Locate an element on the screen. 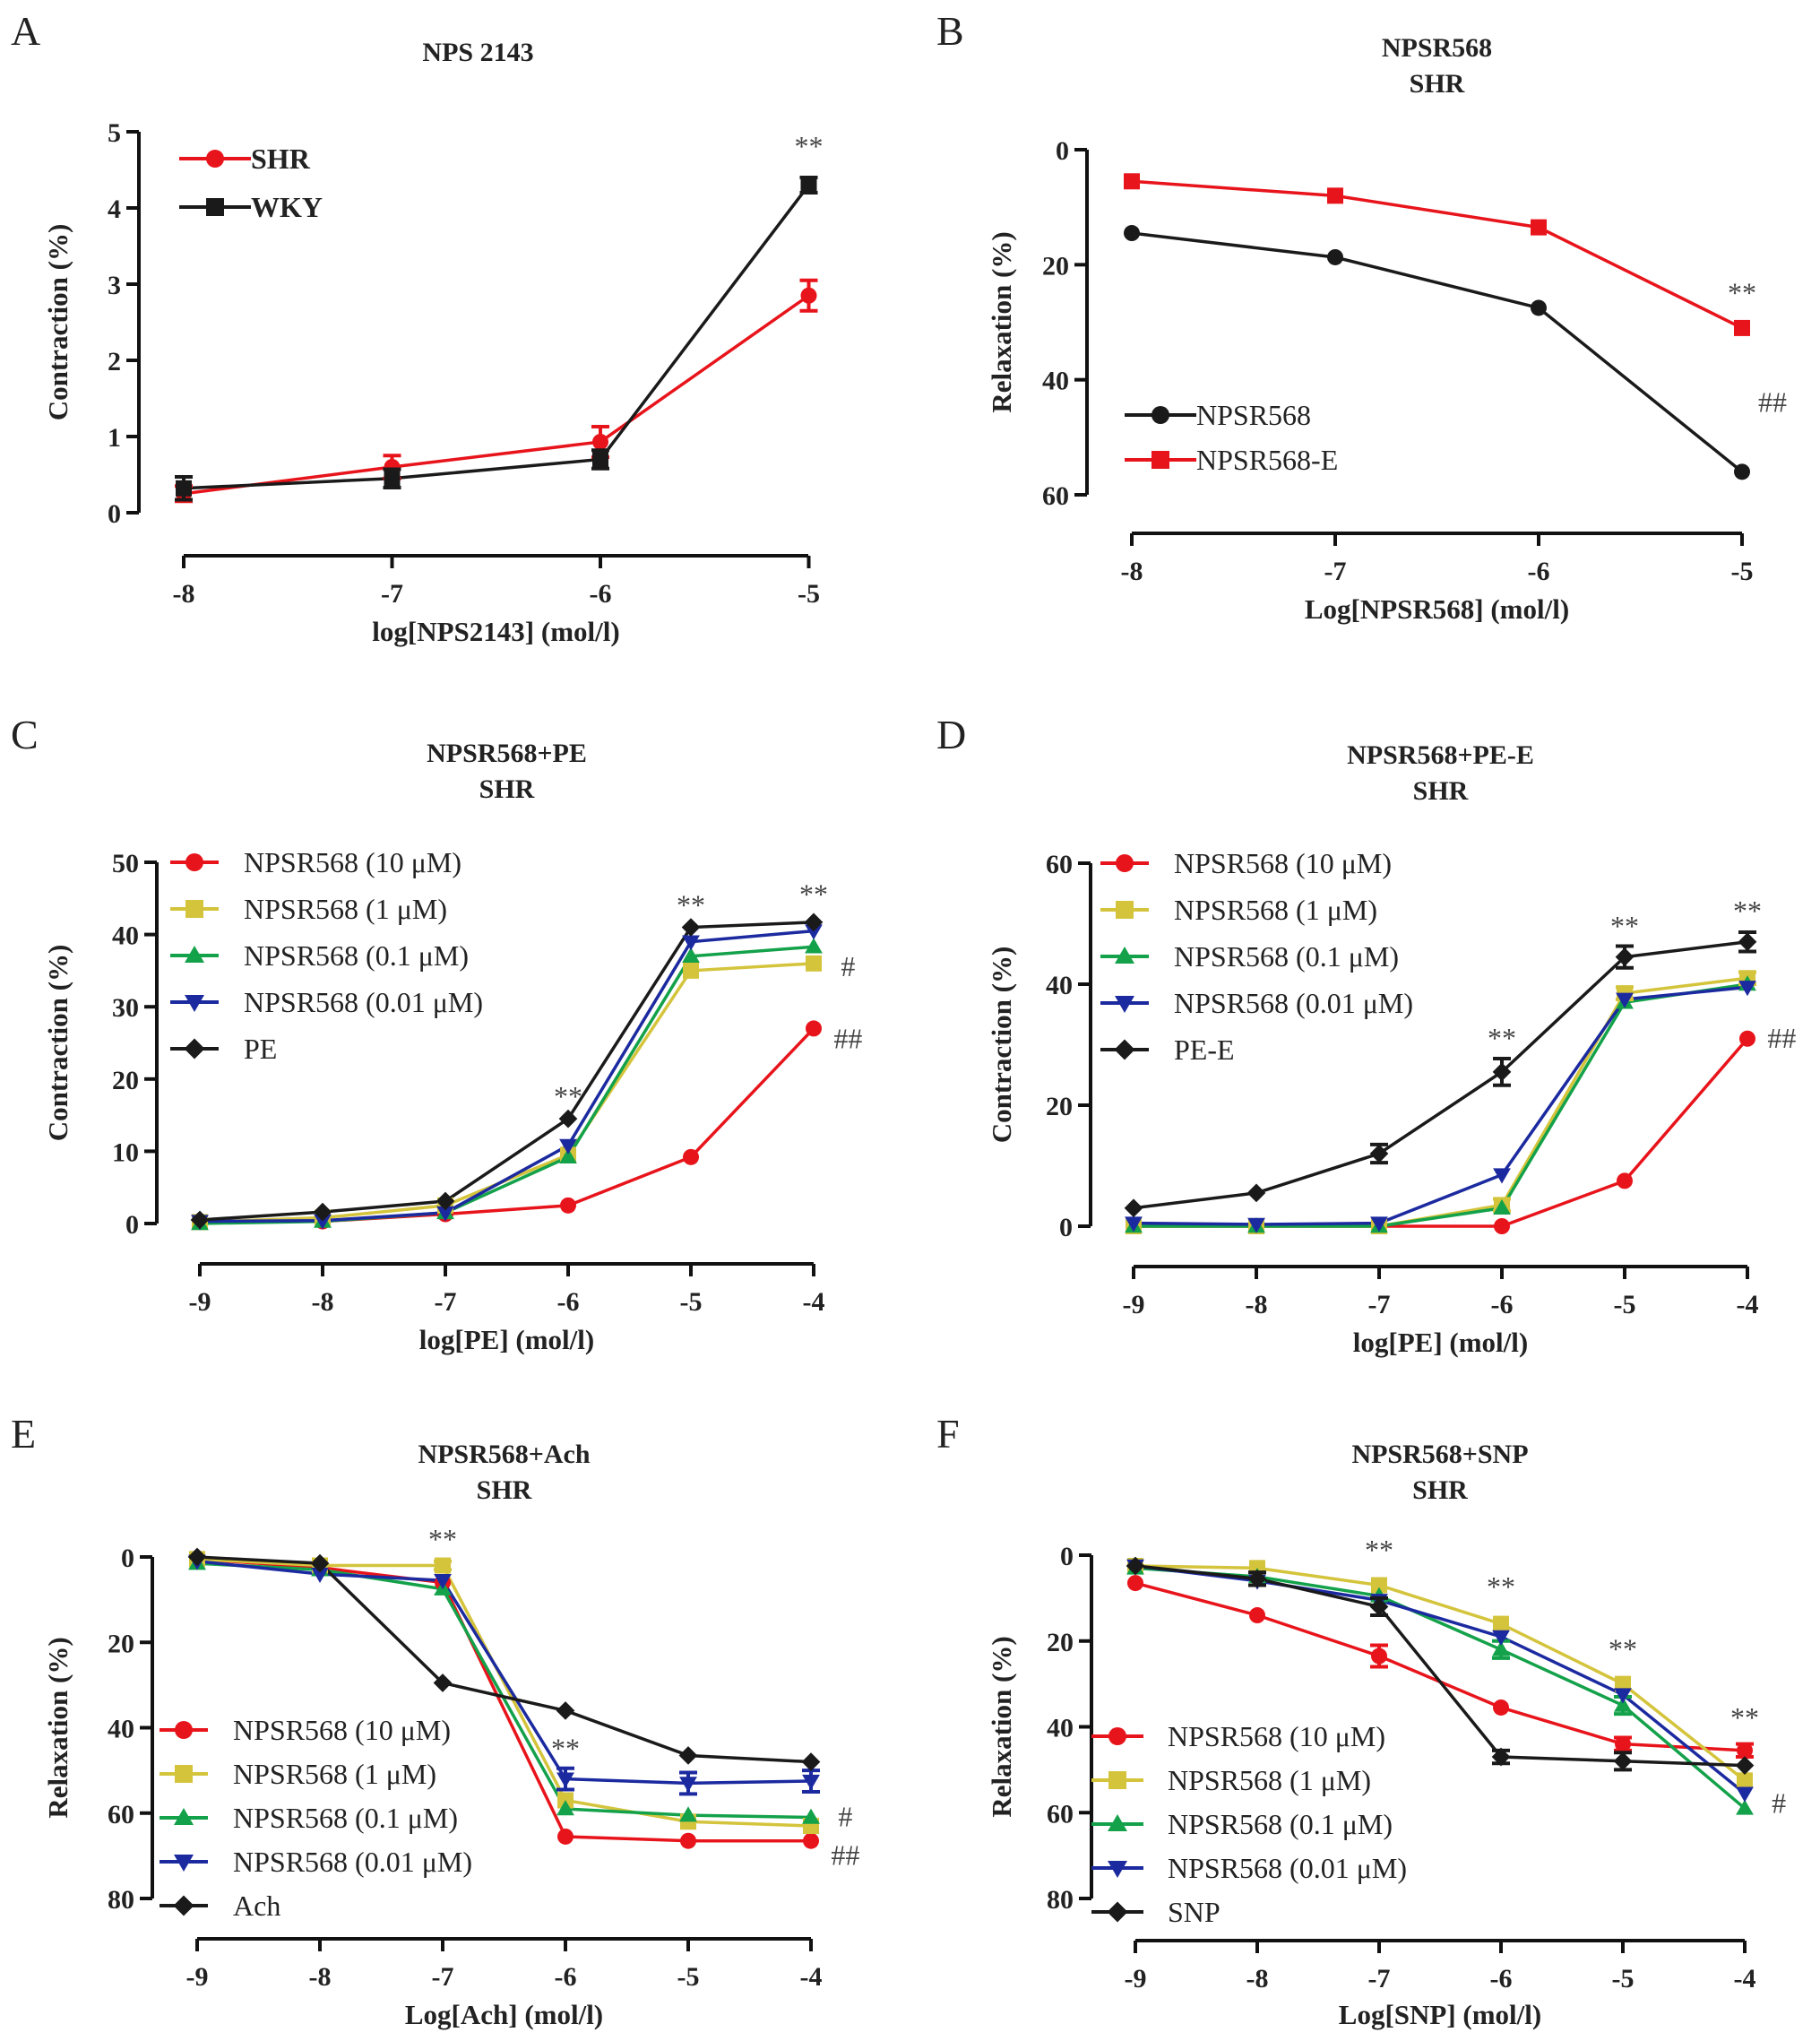 Image resolution: width=1820 pixels, height=2041 pixels. y-tick-label: 5 is located at coordinates (114, 133).